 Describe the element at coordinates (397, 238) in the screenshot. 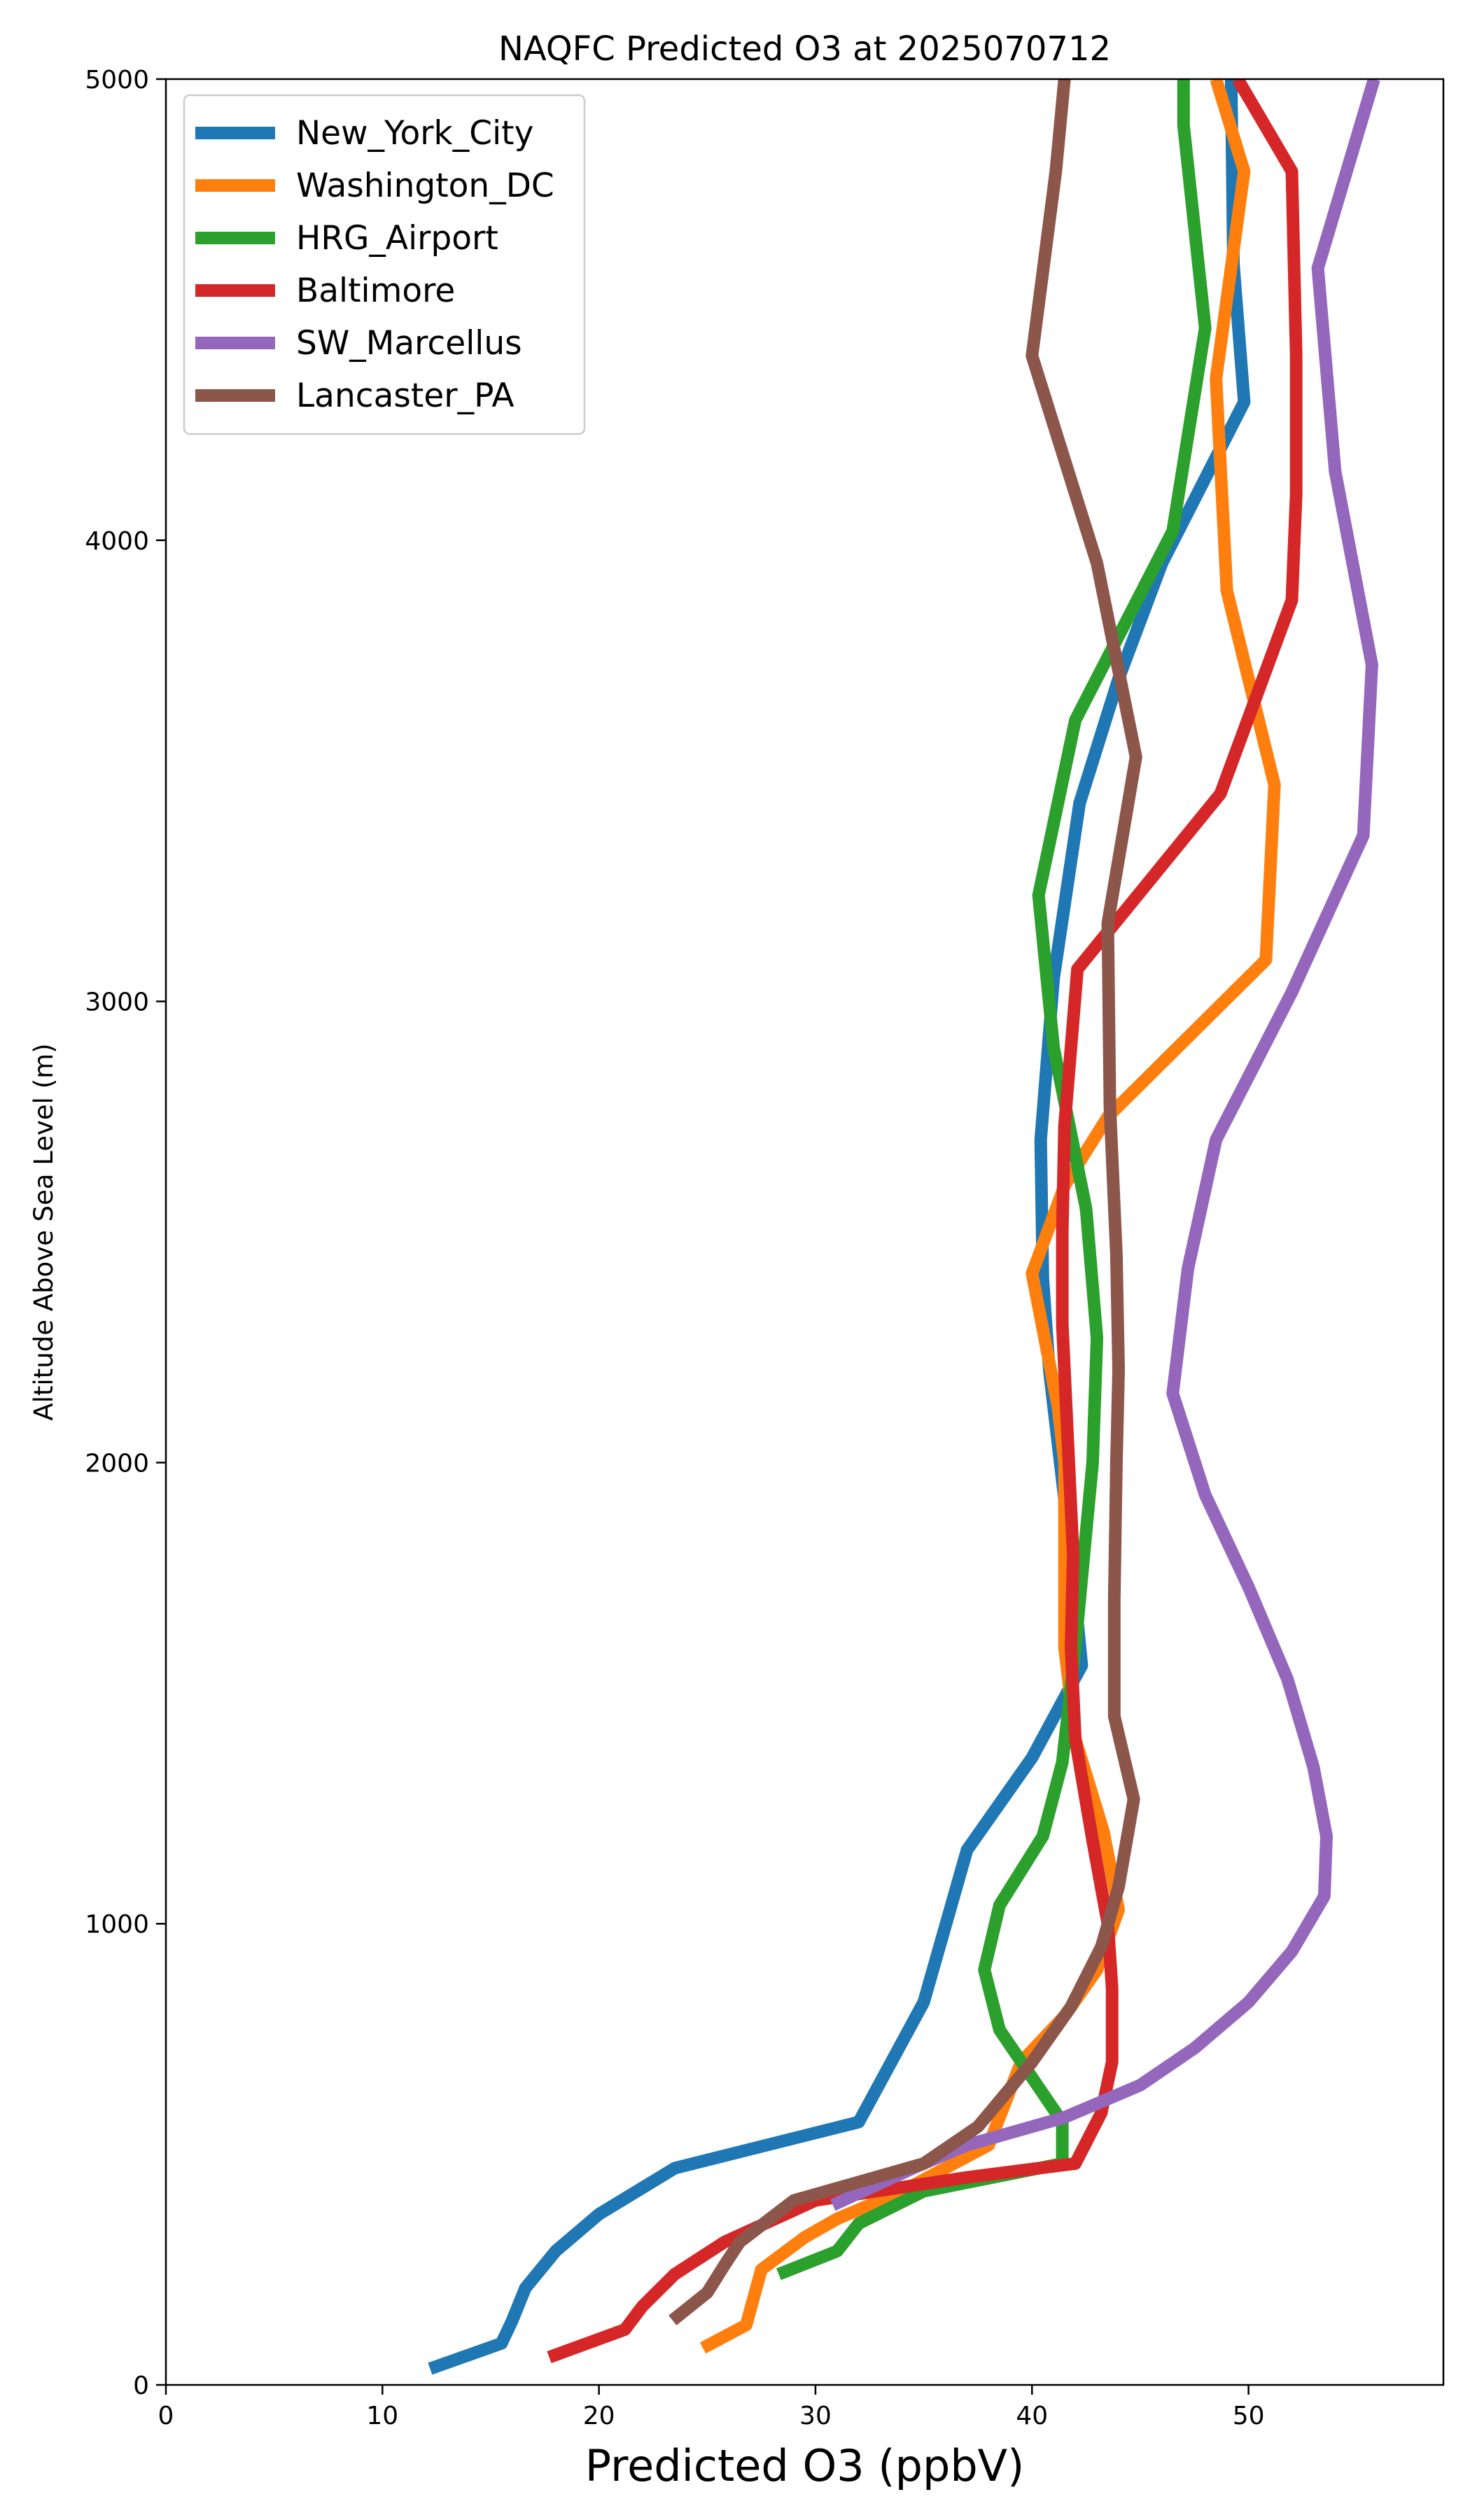

I see `legend-label: HRG_Airport` at that location.